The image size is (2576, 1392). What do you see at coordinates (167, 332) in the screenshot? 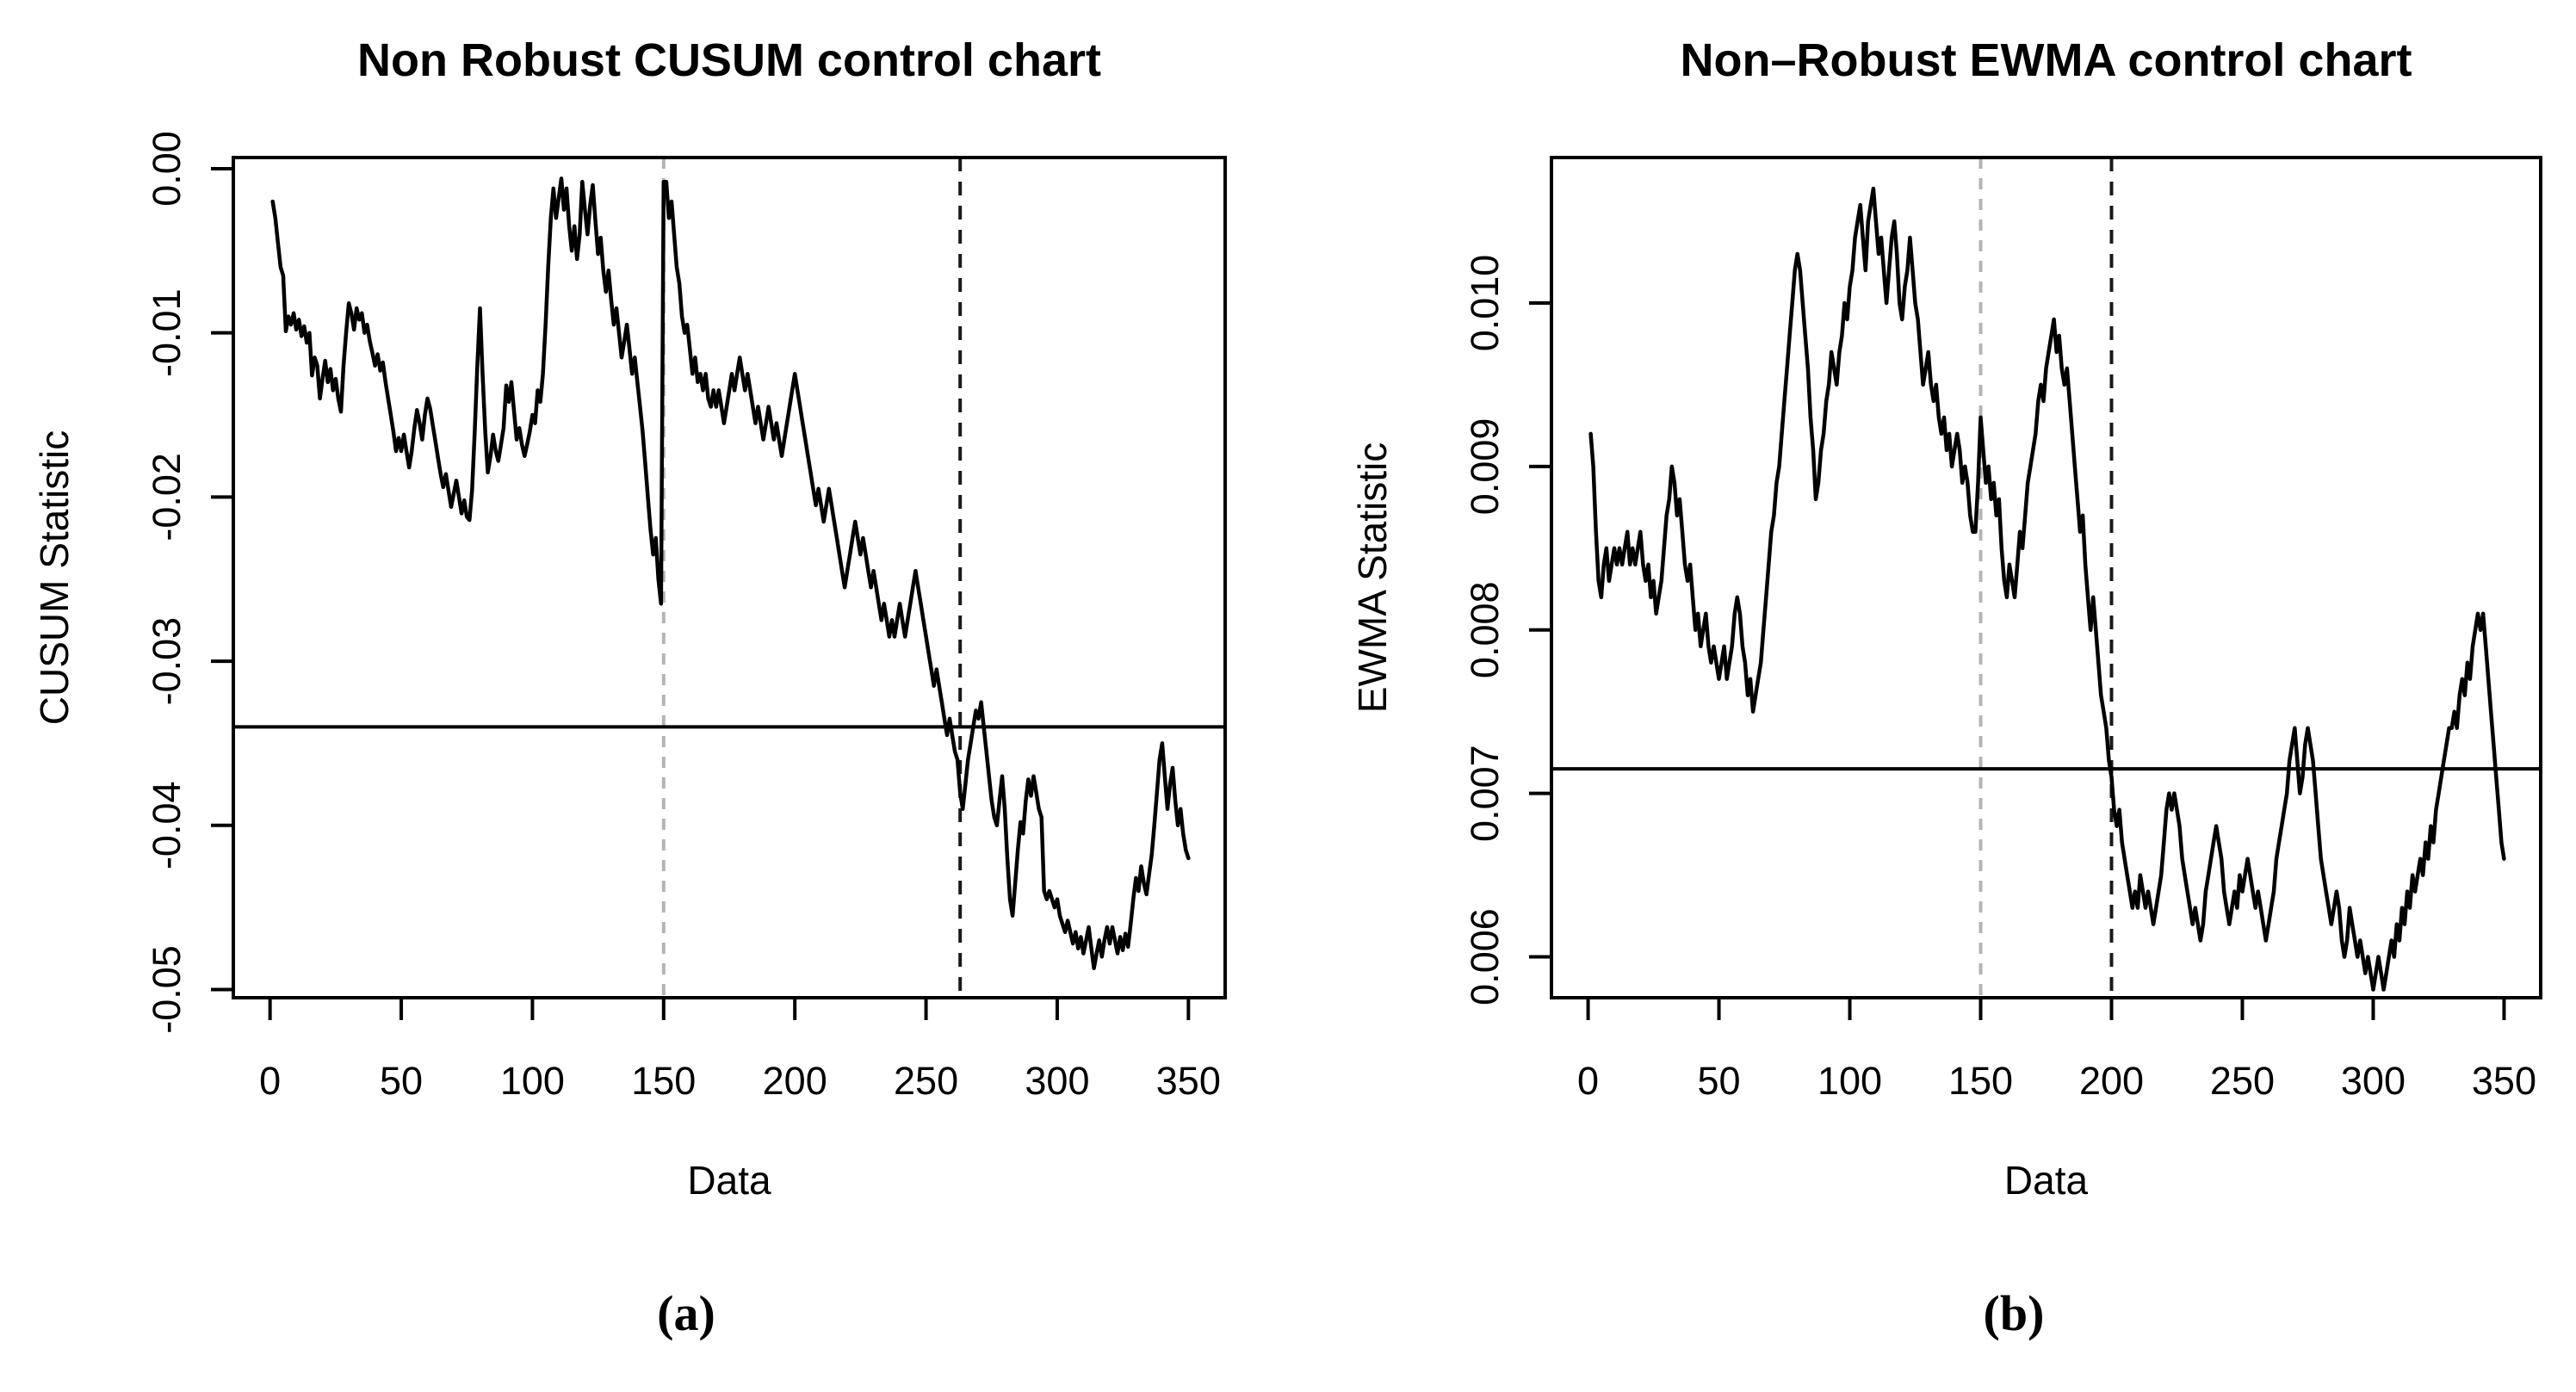
I see `y-tick-label: -0.01` at bounding box center [167, 332].